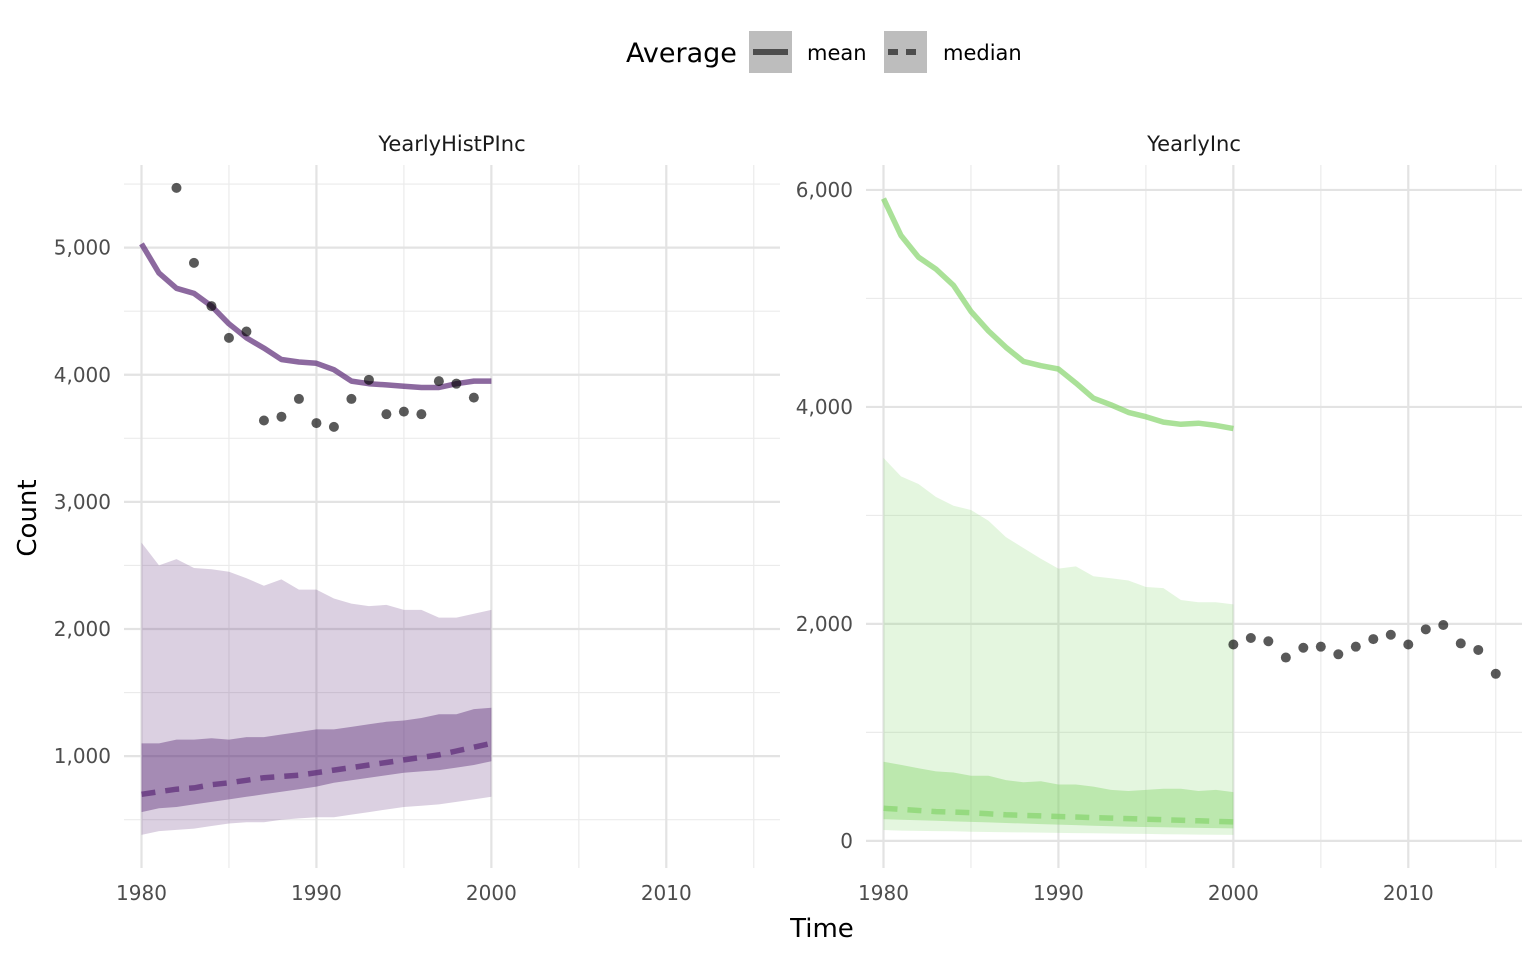 The image size is (1536, 964). Describe the element at coordinates (82, 756) in the screenshot. I see `y-tick-label: 1,000` at that location.